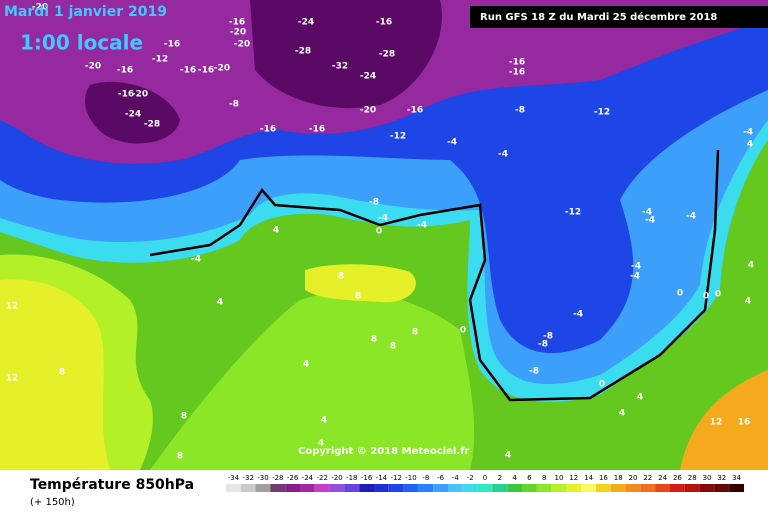 This screenshot has height=512, width=768. What do you see at coordinates (598, 17) in the screenshot?
I see `run-info: Run GFS 18 Z du Mardi 25 décembre 2018` at bounding box center [598, 17].